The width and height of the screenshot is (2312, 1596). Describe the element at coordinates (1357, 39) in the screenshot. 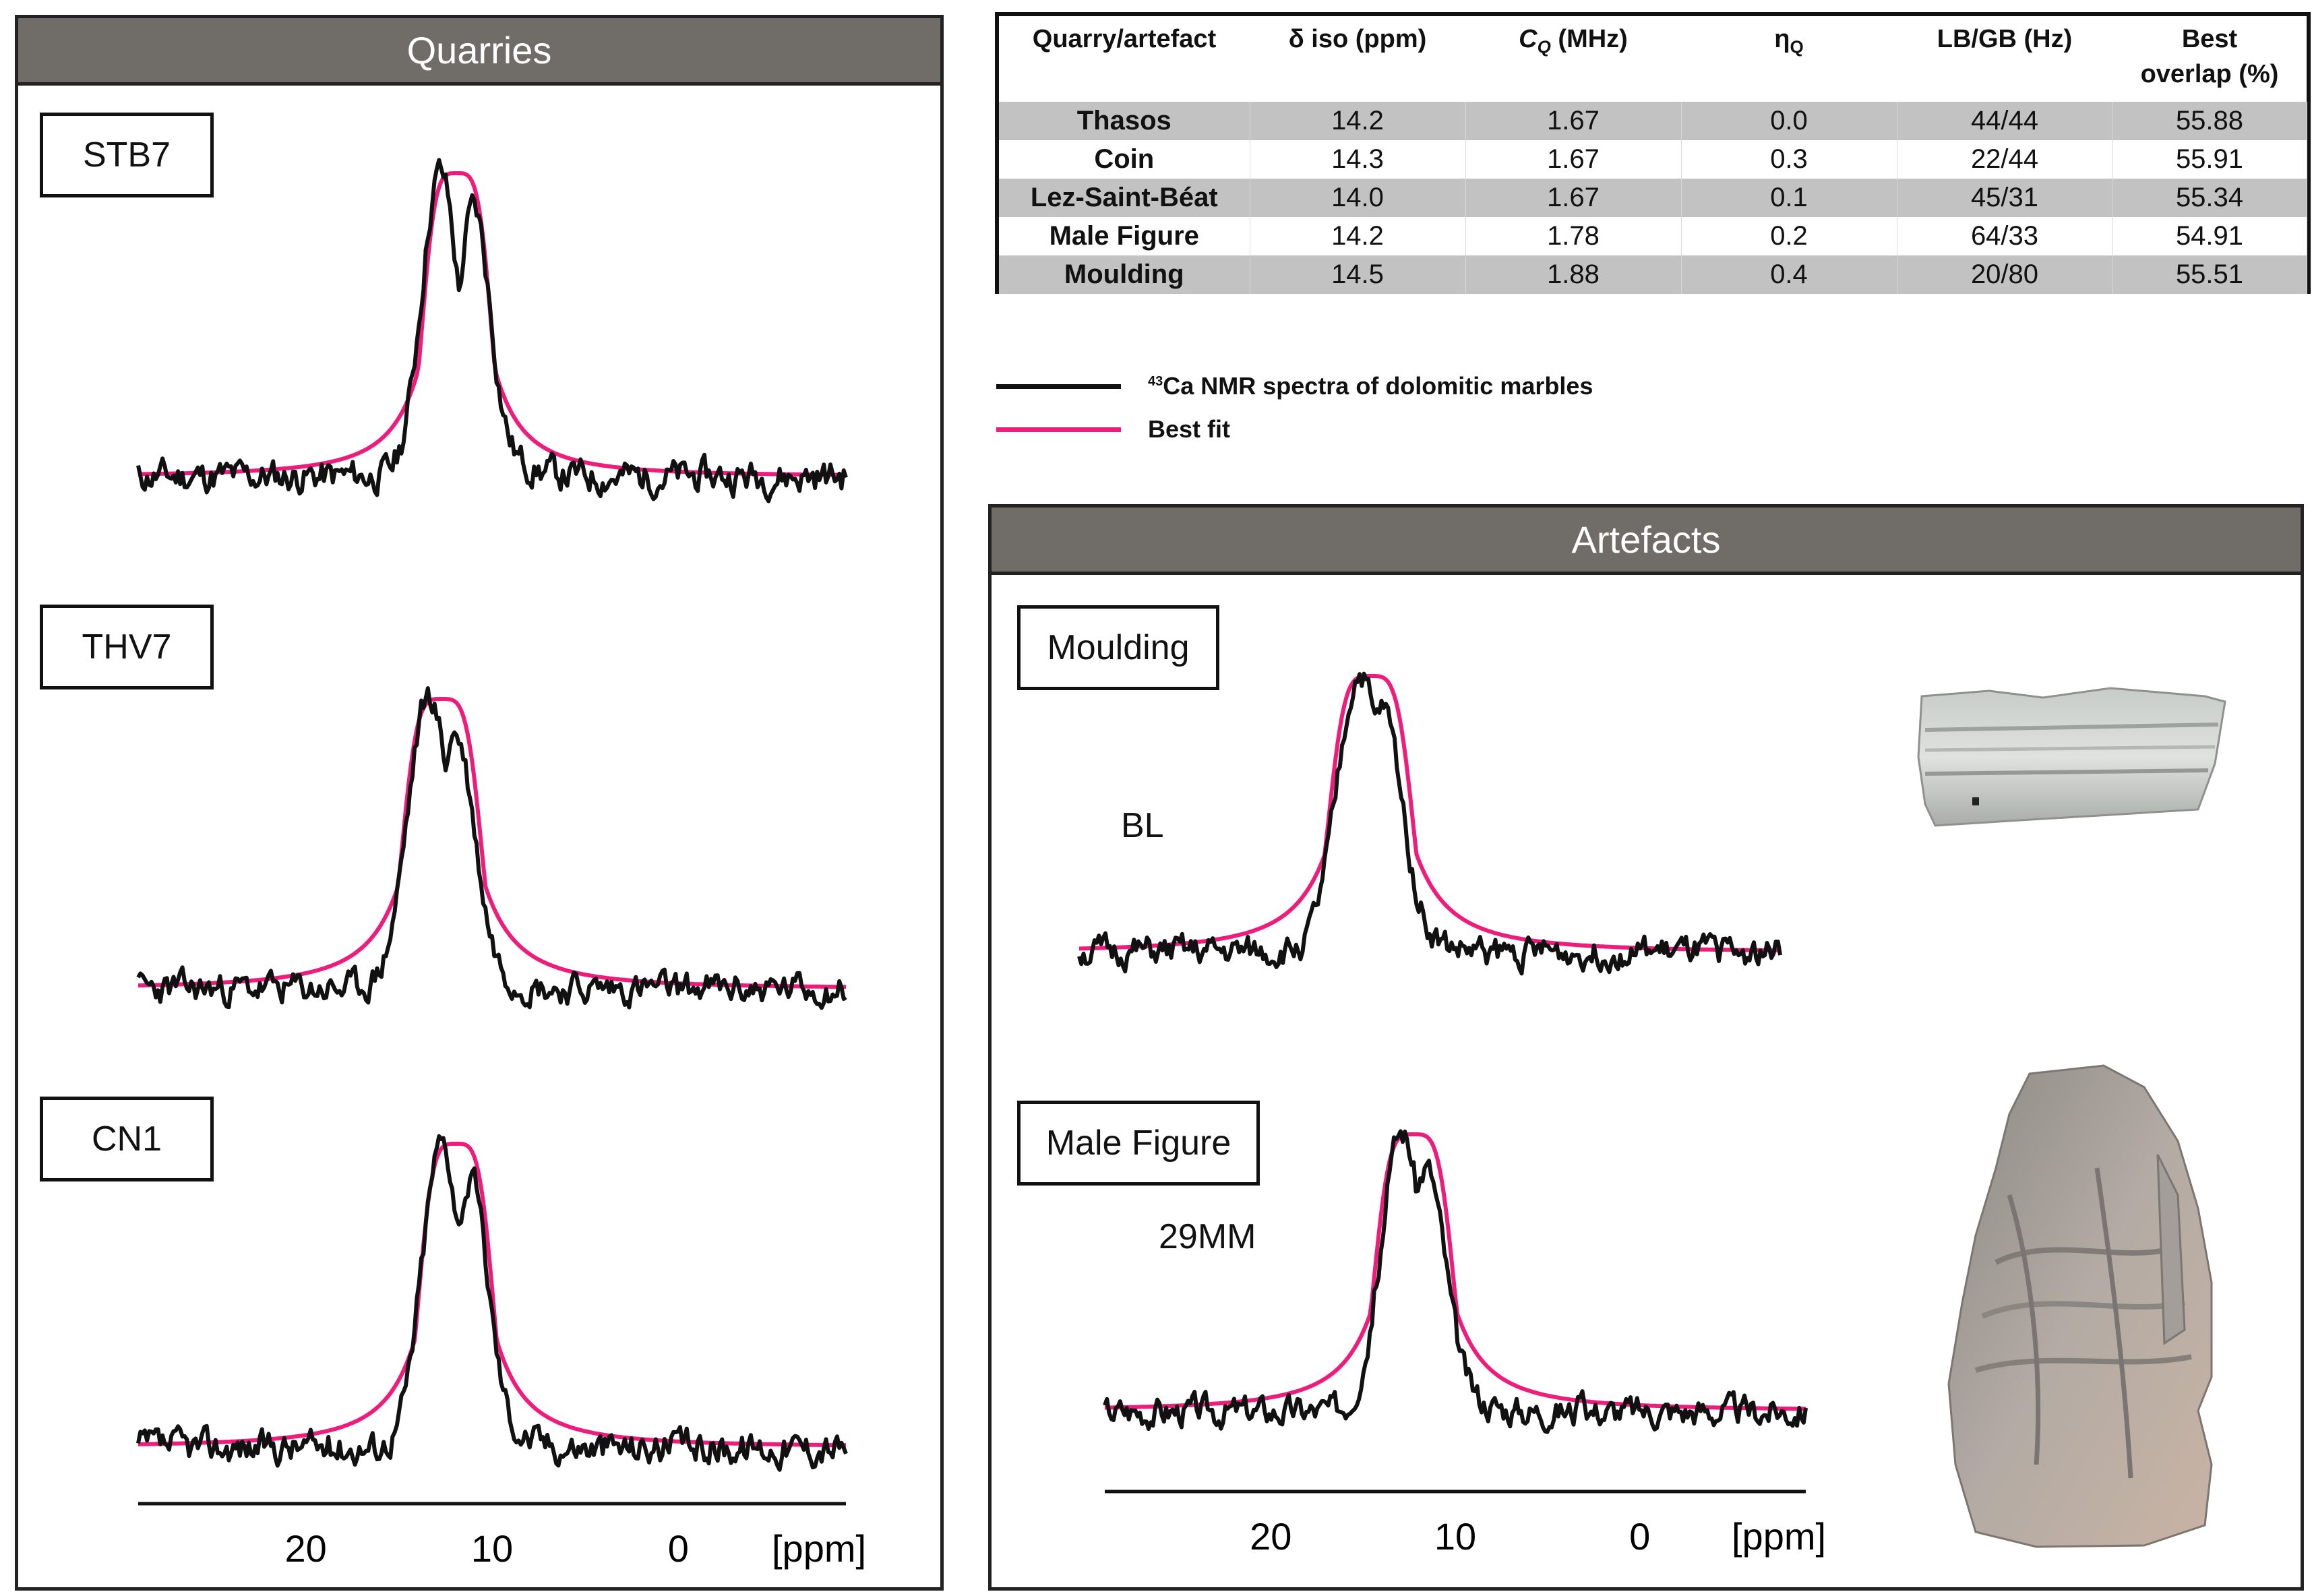

I see `header-diso: δ iso (ppm)` at that location.